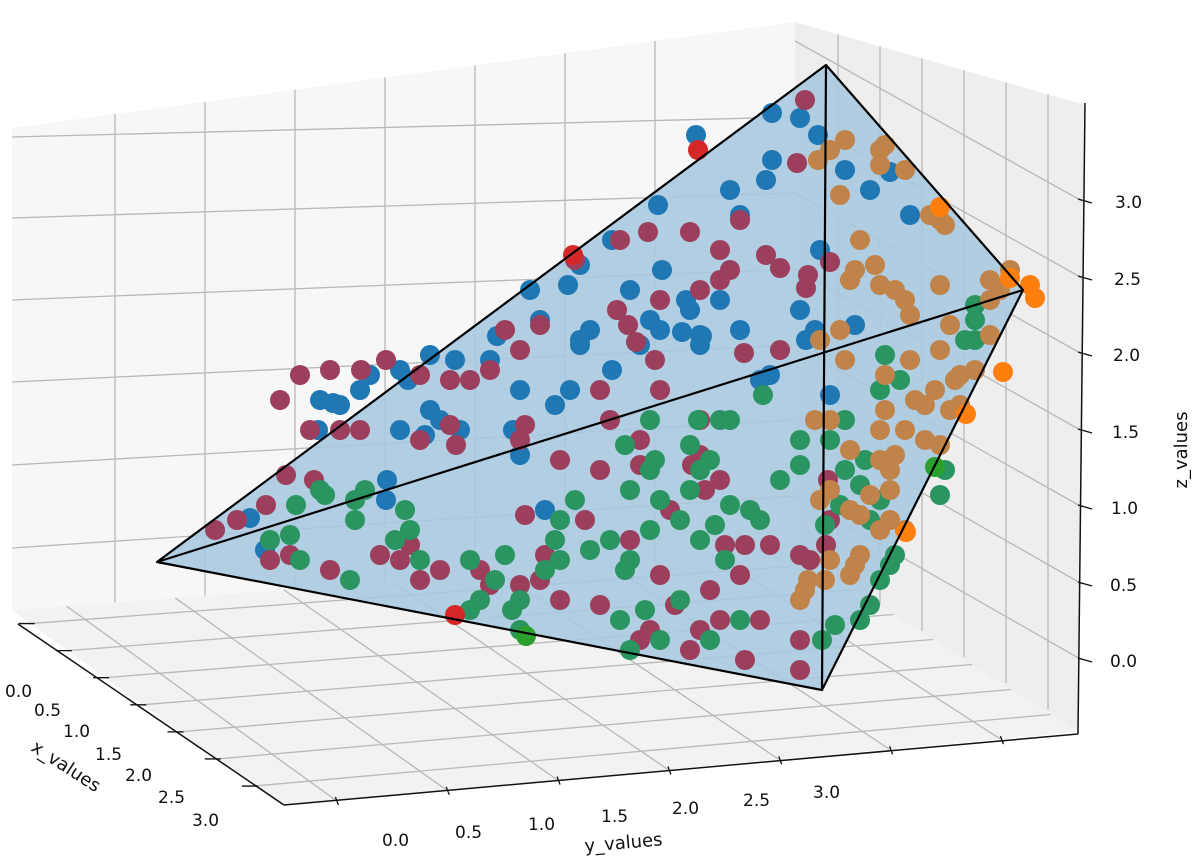  What do you see at coordinates (395, 841) in the screenshot?
I see `y-tick-label: 0.0` at bounding box center [395, 841].